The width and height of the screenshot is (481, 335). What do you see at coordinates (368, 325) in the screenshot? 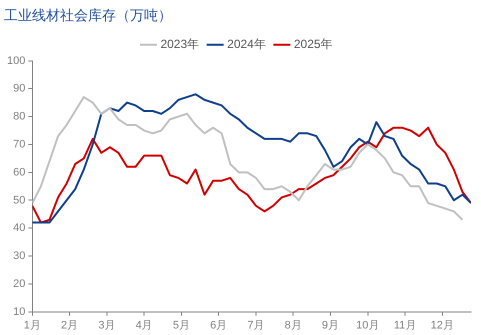
I see `x-tick-label: 10月` at bounding box center [368, 325].